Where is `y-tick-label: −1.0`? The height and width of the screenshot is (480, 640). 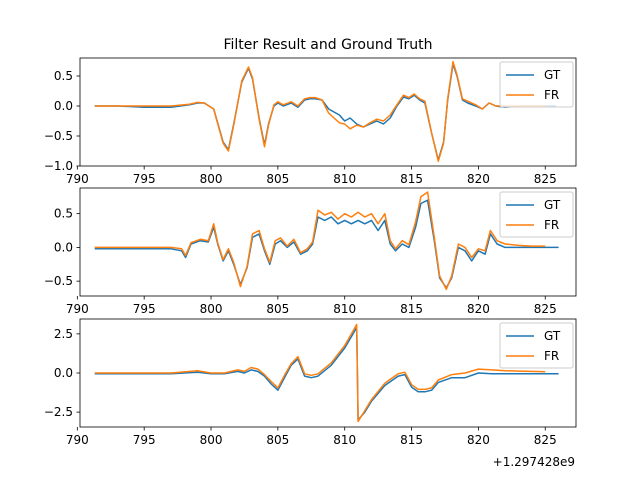
y-tick-label: −1.0 is located at coordinates (58, 166).